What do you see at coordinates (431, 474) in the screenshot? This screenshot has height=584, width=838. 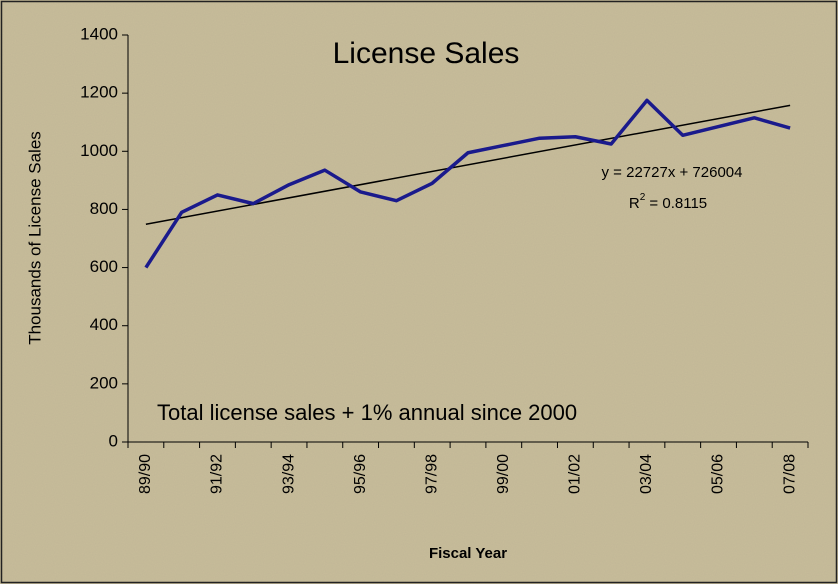 I see `x-tick-label: 97/98` at bounding box center [431, 474].